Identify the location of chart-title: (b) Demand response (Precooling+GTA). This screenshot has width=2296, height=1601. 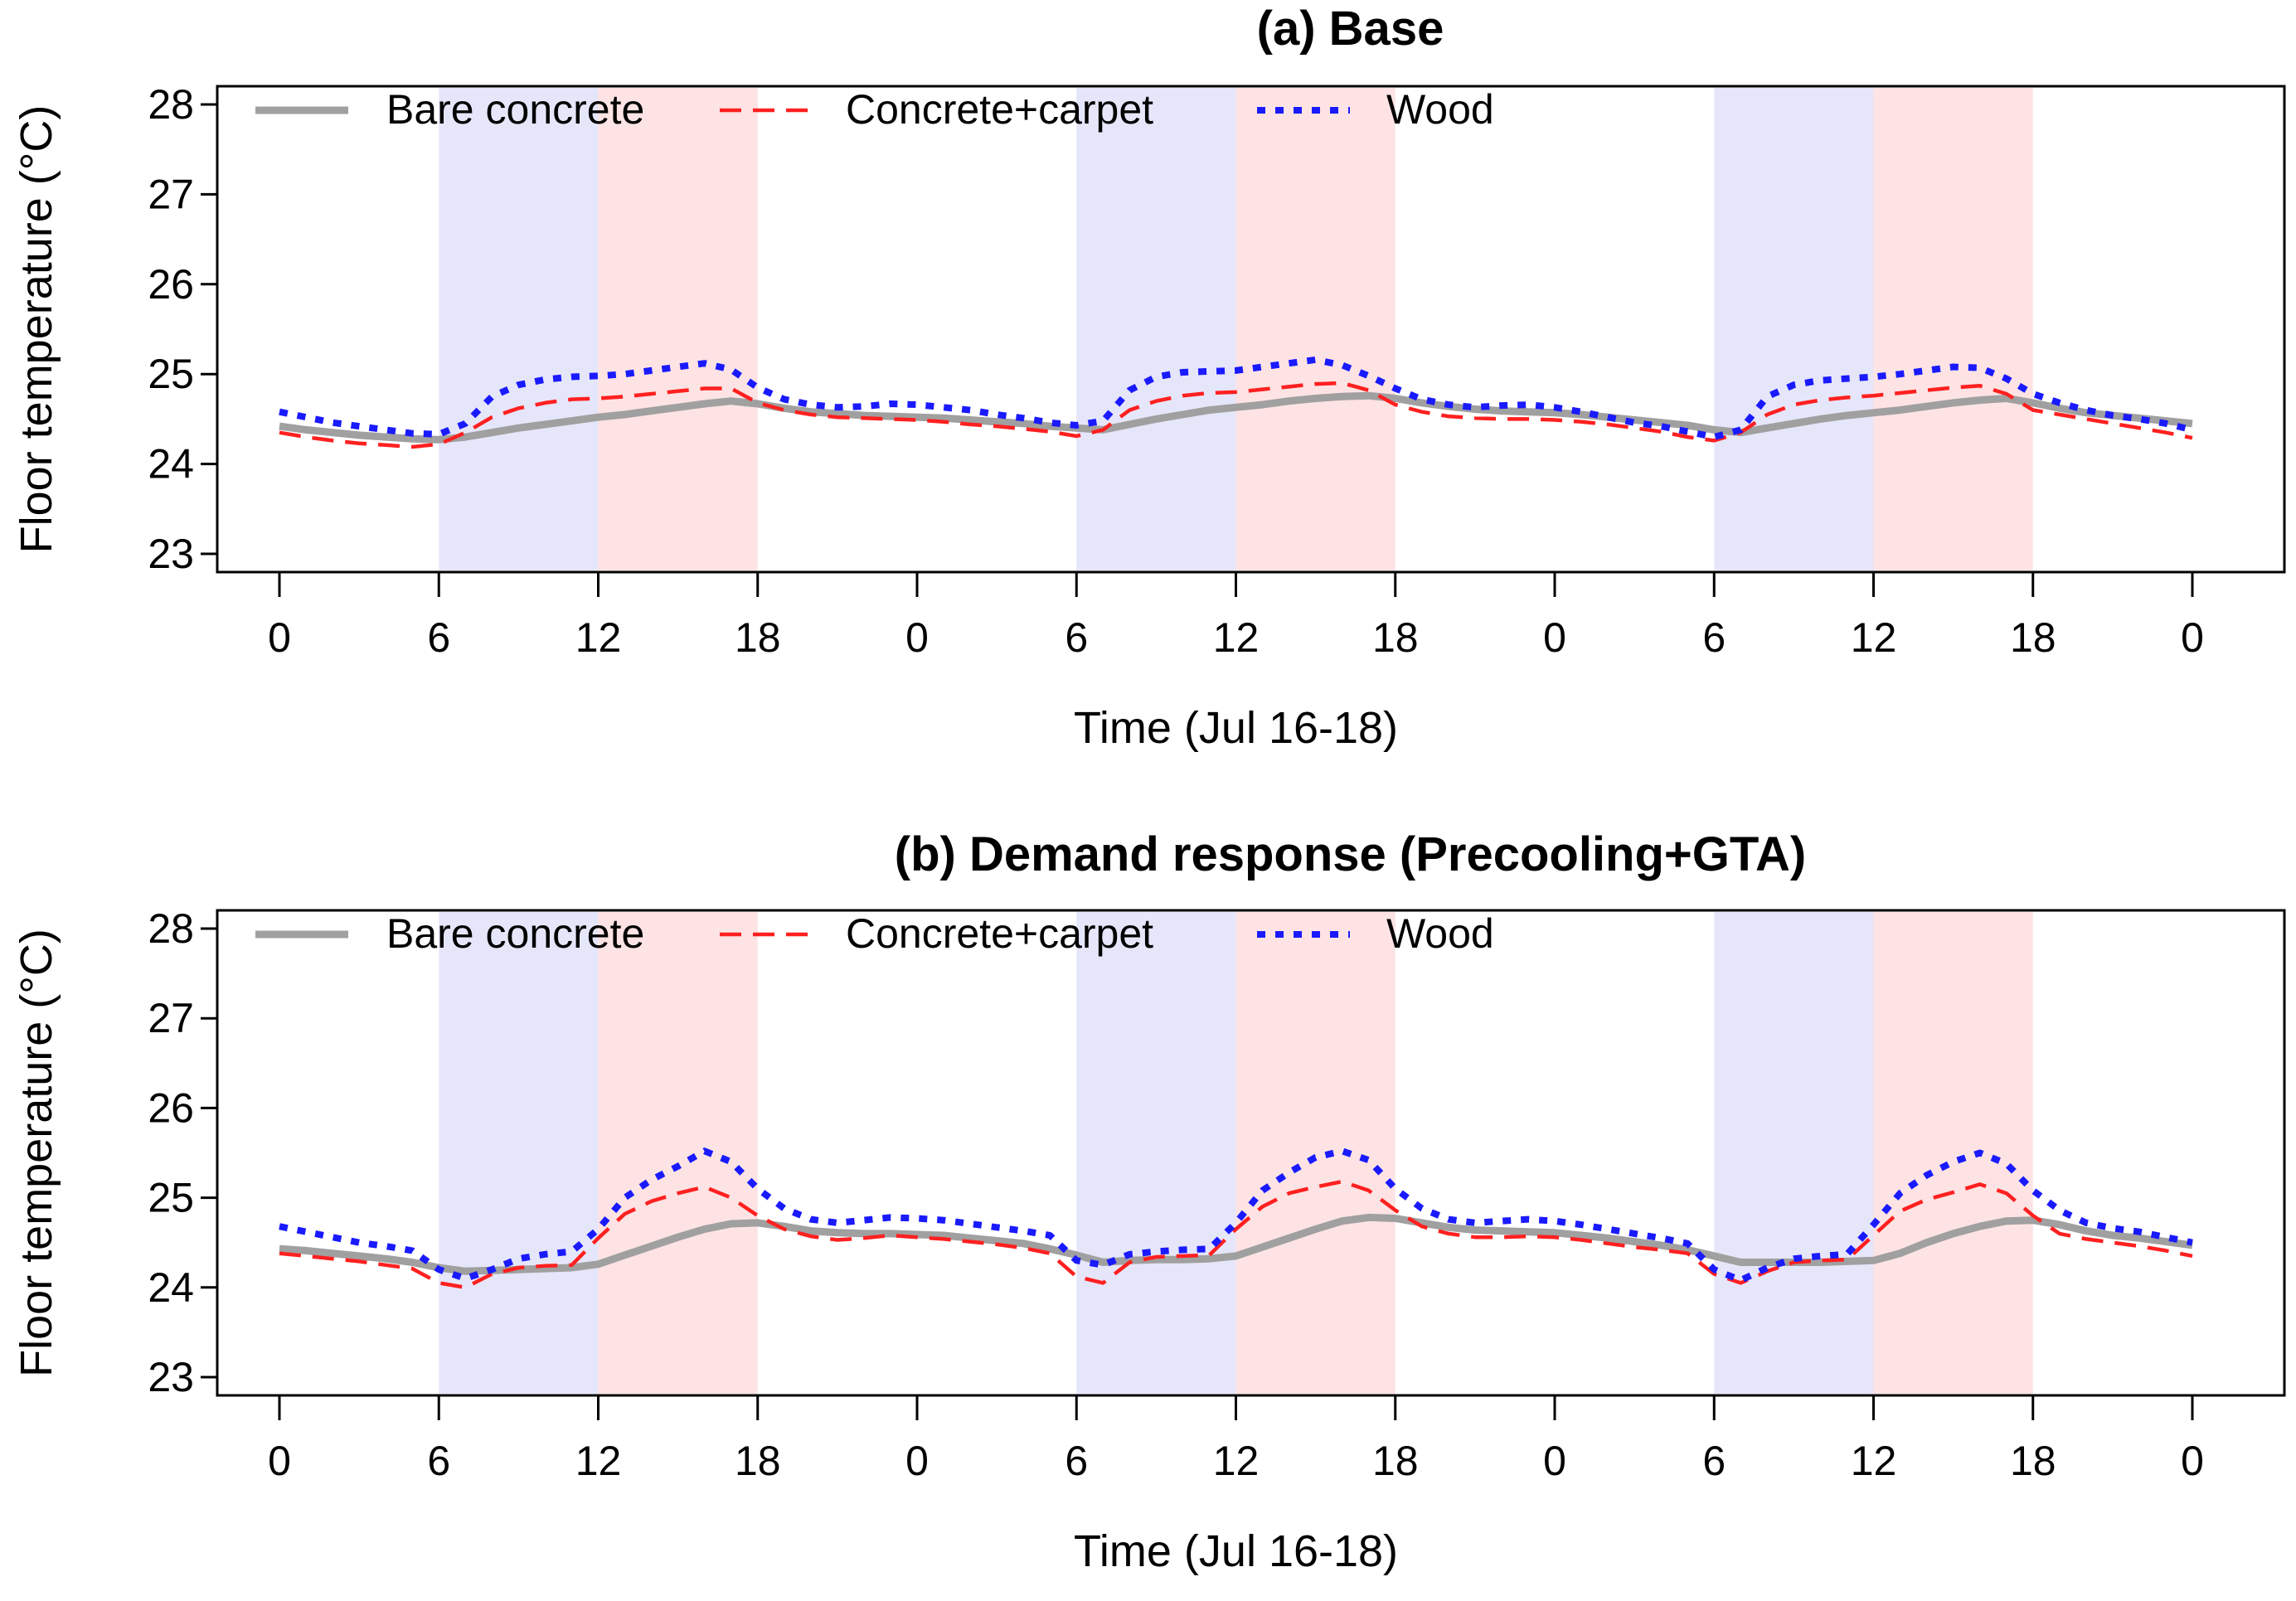
(1350, 854).